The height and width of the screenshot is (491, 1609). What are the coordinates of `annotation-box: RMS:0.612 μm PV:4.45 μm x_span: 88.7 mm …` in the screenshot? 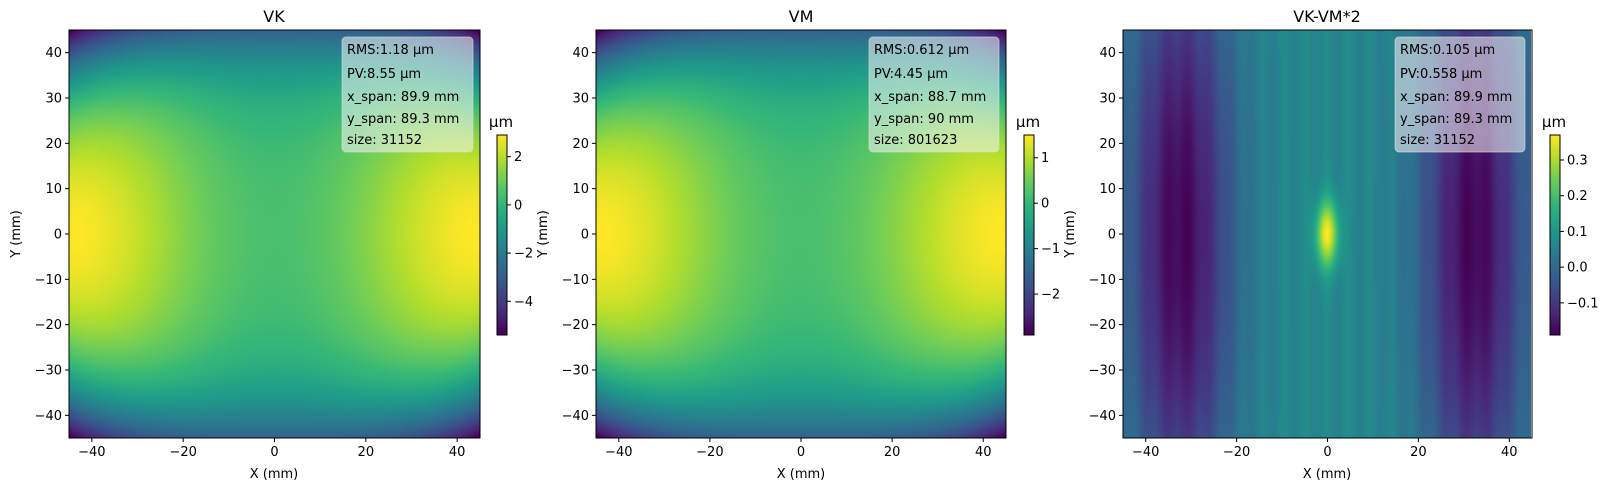 It's located at (934, 94).